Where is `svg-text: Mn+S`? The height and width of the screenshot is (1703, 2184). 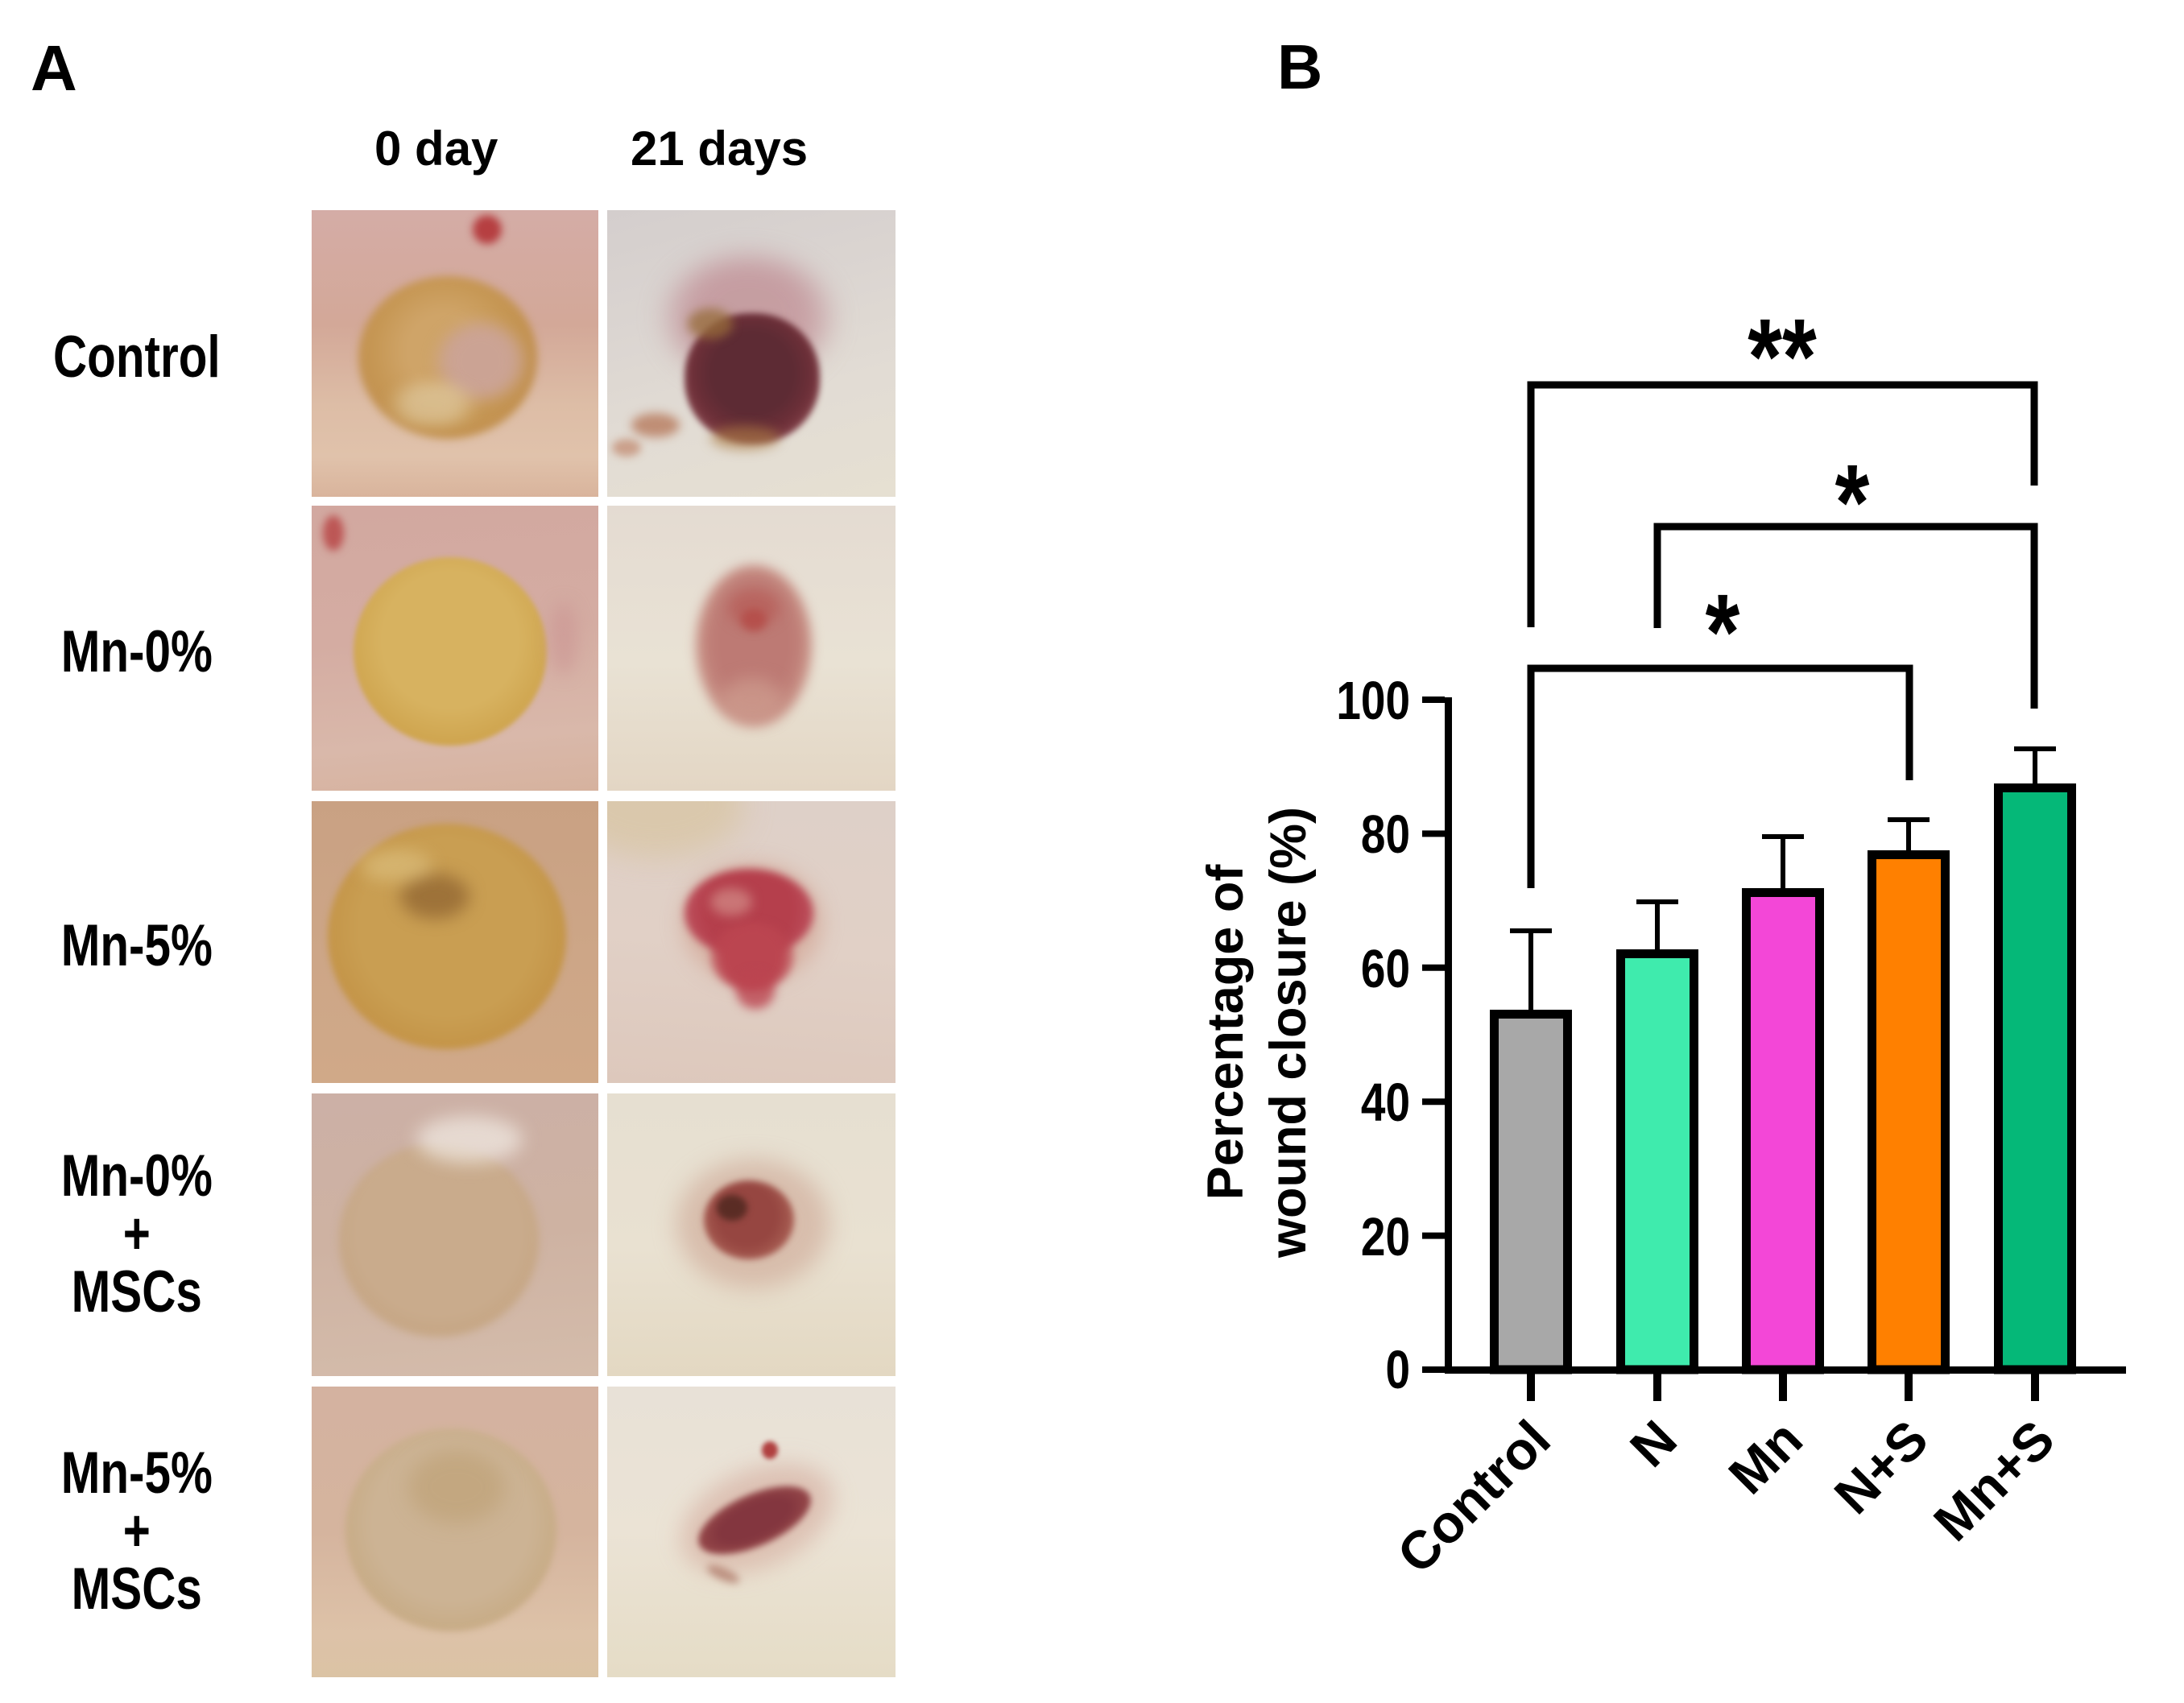
svg-text: Mn+S is located at coordinates (1994, 1480).